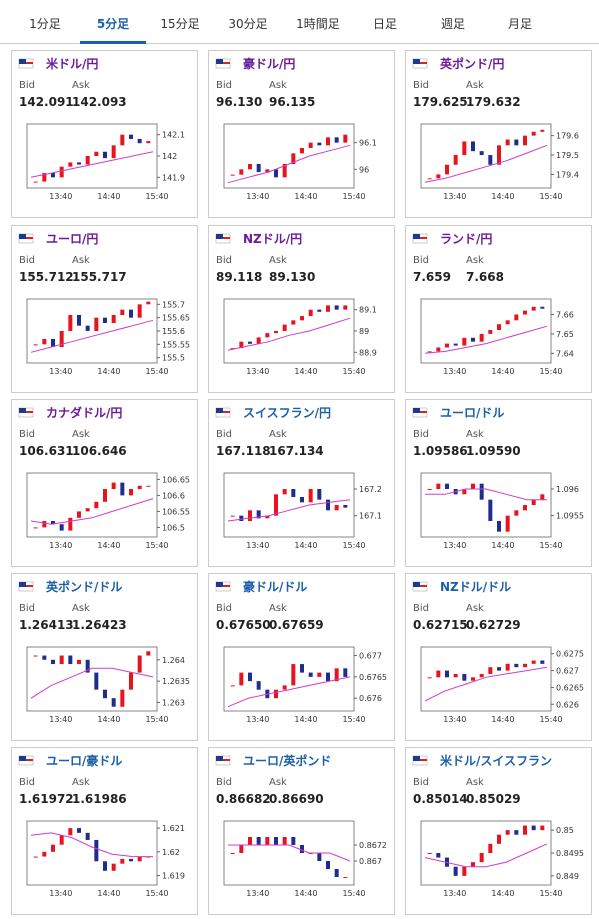 This screenshot has height=919, width=599. What do you see at coordinates (60, 719) in the screenshot?
I see `x-tick-label: 13:40` at bounding box center [60, 719].